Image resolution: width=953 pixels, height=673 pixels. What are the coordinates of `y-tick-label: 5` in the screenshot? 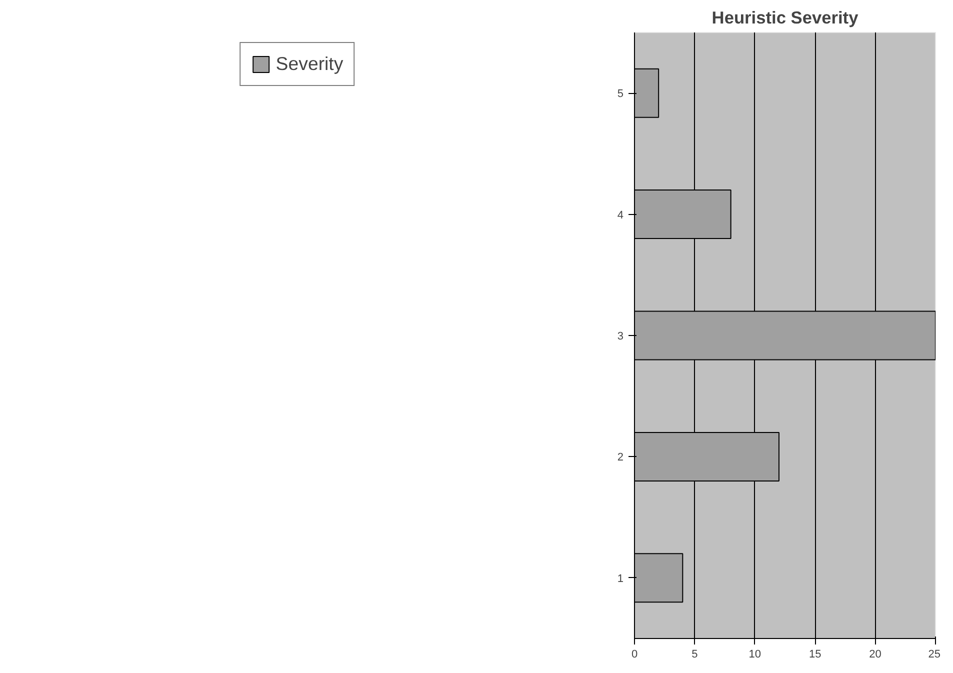 It's located at (620, 94).